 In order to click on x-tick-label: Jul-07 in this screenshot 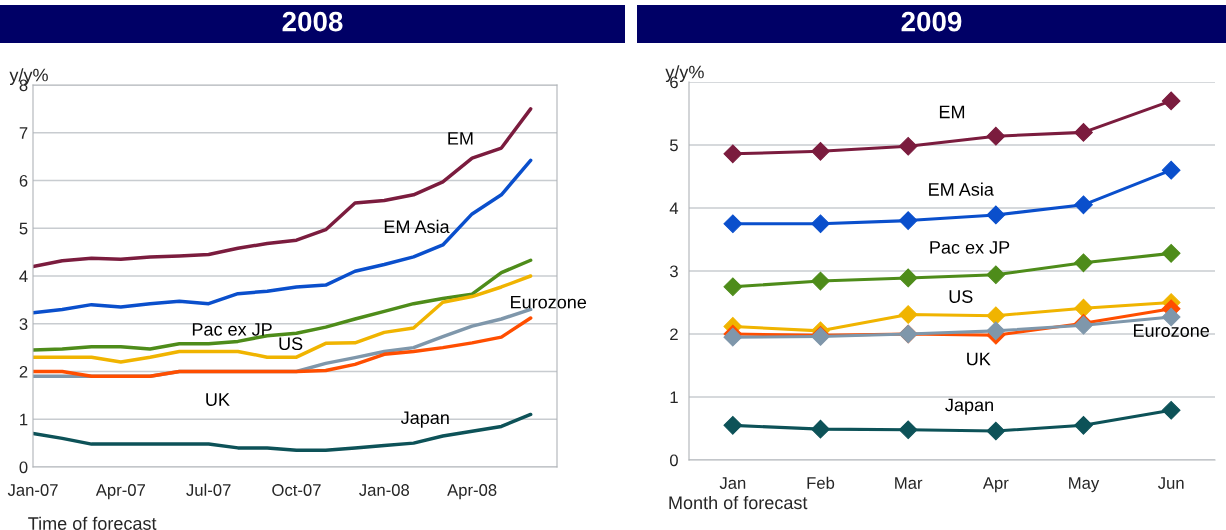, I will do `click(208, 489)`.